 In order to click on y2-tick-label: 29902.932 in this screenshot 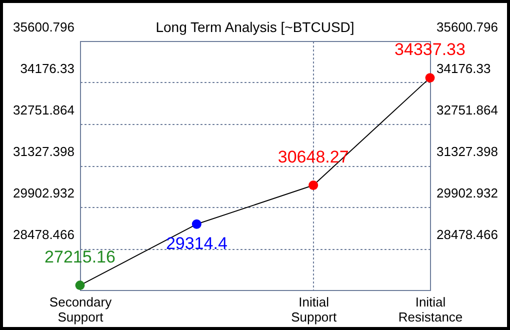, I will do `click(467, 193)`.